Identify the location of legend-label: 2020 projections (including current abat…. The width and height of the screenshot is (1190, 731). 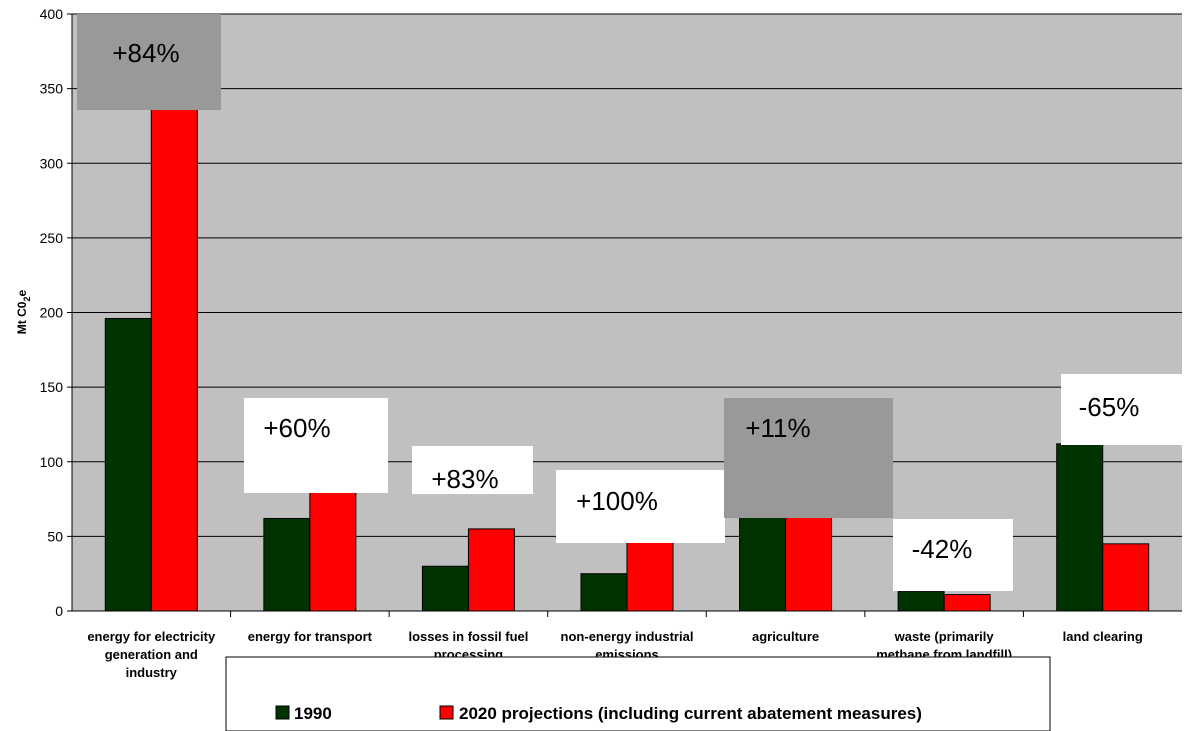
(690, 713).